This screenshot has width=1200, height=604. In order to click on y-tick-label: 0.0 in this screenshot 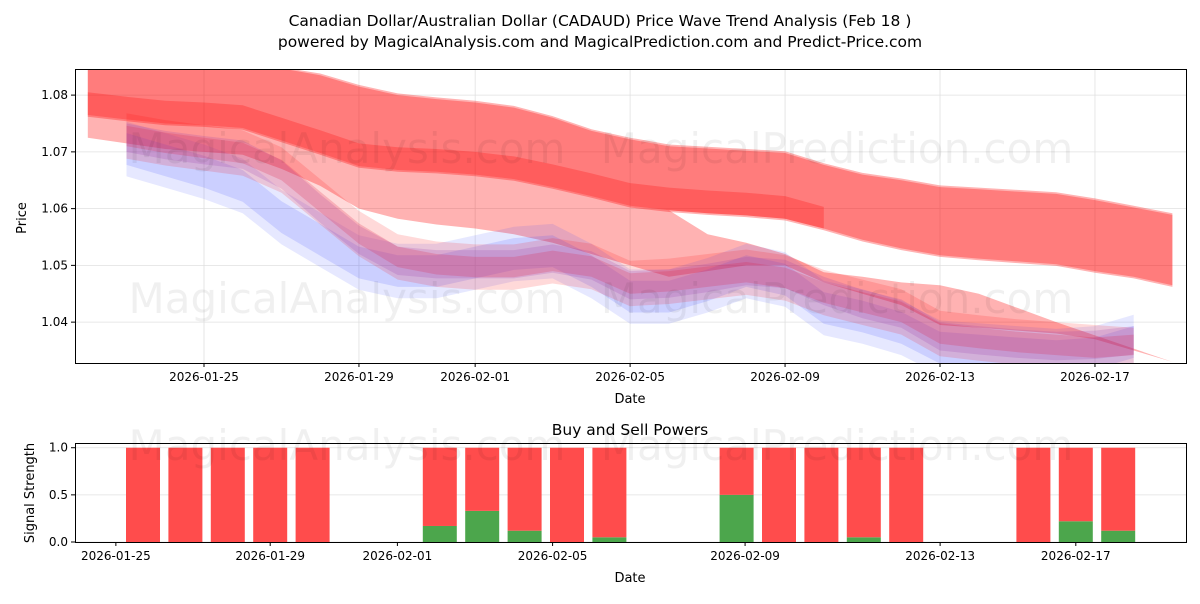, I will do `click(58, 542)`.